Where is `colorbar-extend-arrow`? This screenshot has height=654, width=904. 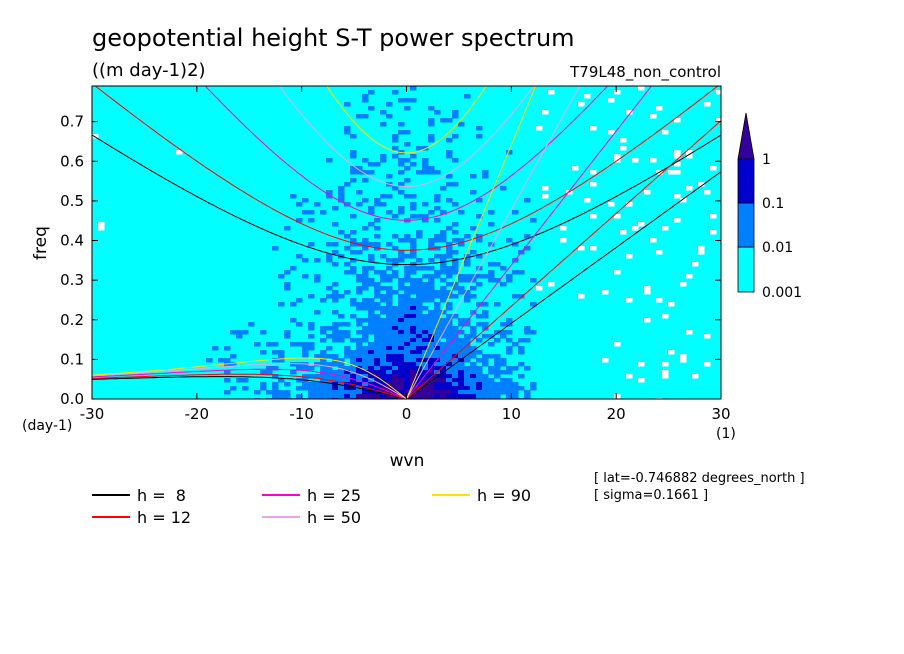 colorbar-extend-arrow is located at coordinates (746, 136).